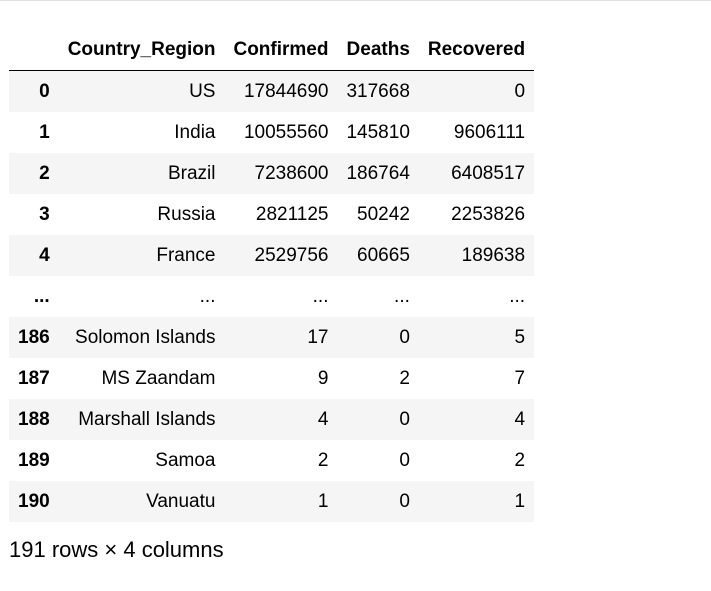 The width and height of the screenshot is (711, 591). Describe the element at coordinates (272, 337) in the screenshot. I see `table-row: 186 Solomon Islands 17 0 5` at that location.